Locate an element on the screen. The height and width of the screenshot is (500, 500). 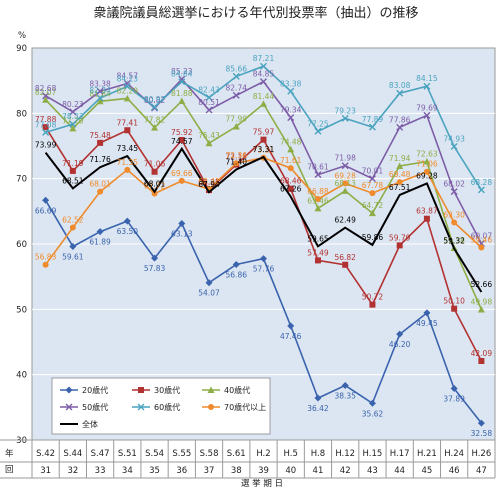
data-label: 67.78 is located at coordinates (373, 185).